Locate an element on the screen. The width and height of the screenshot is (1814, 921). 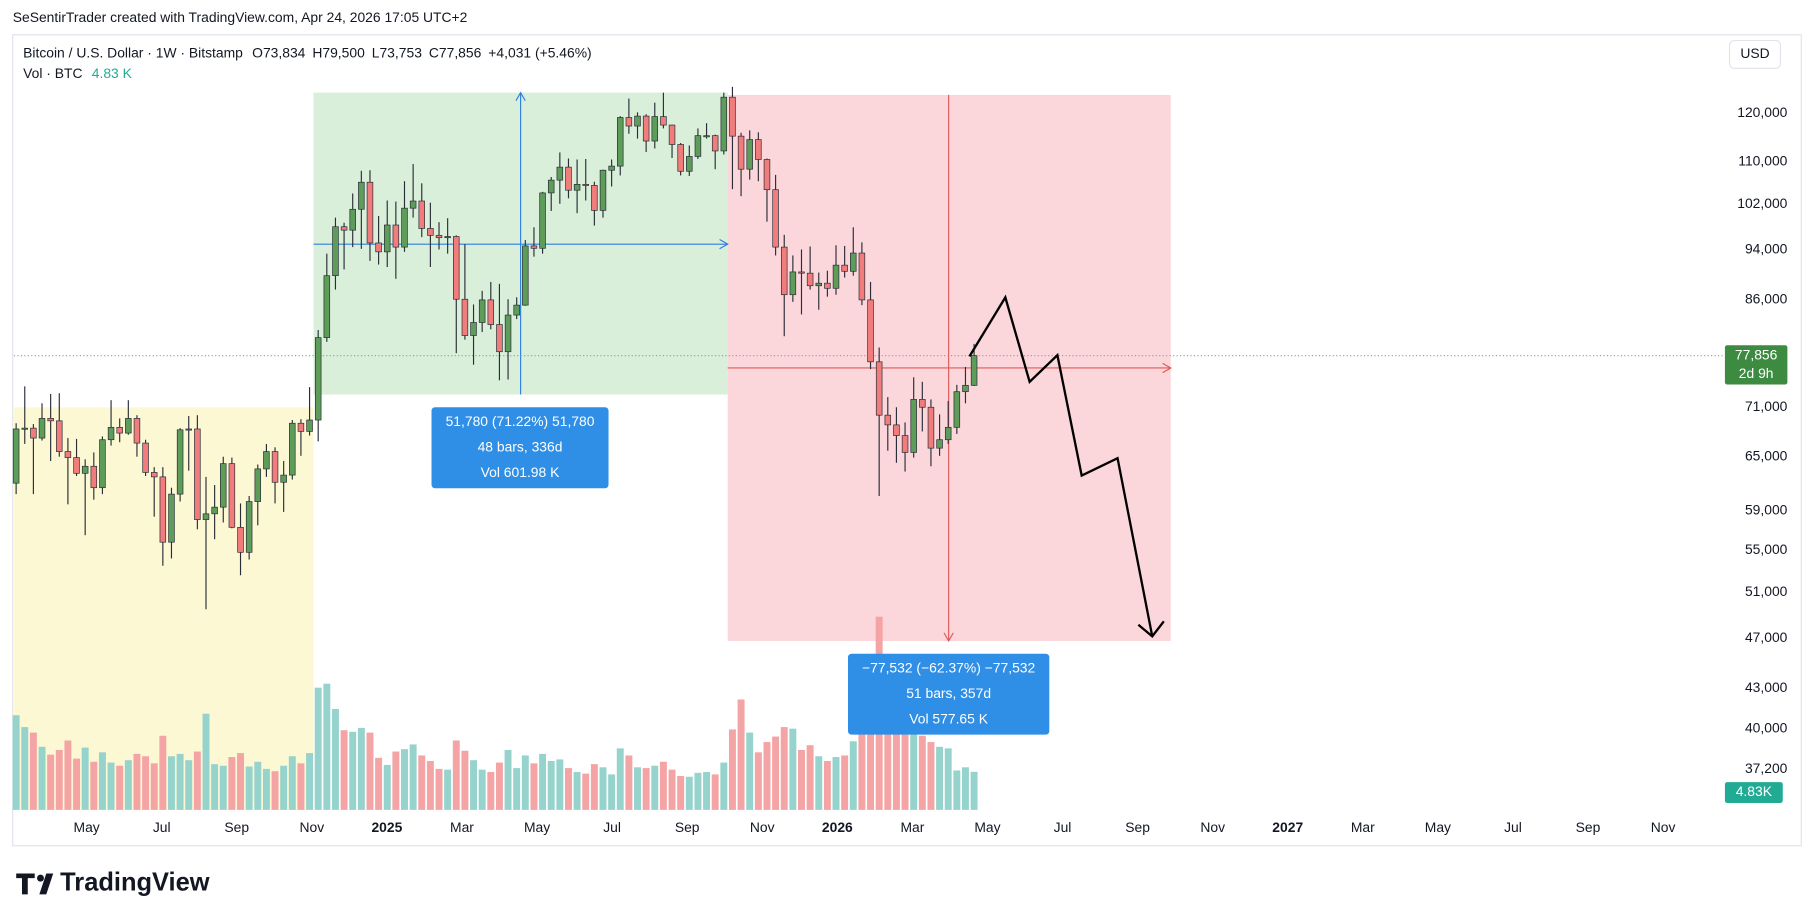
label-box is located at coordinates (948, 694).